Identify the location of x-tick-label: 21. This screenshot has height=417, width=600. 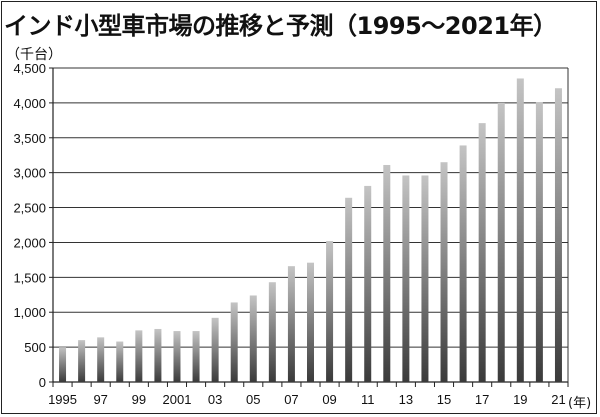
(558, 399).